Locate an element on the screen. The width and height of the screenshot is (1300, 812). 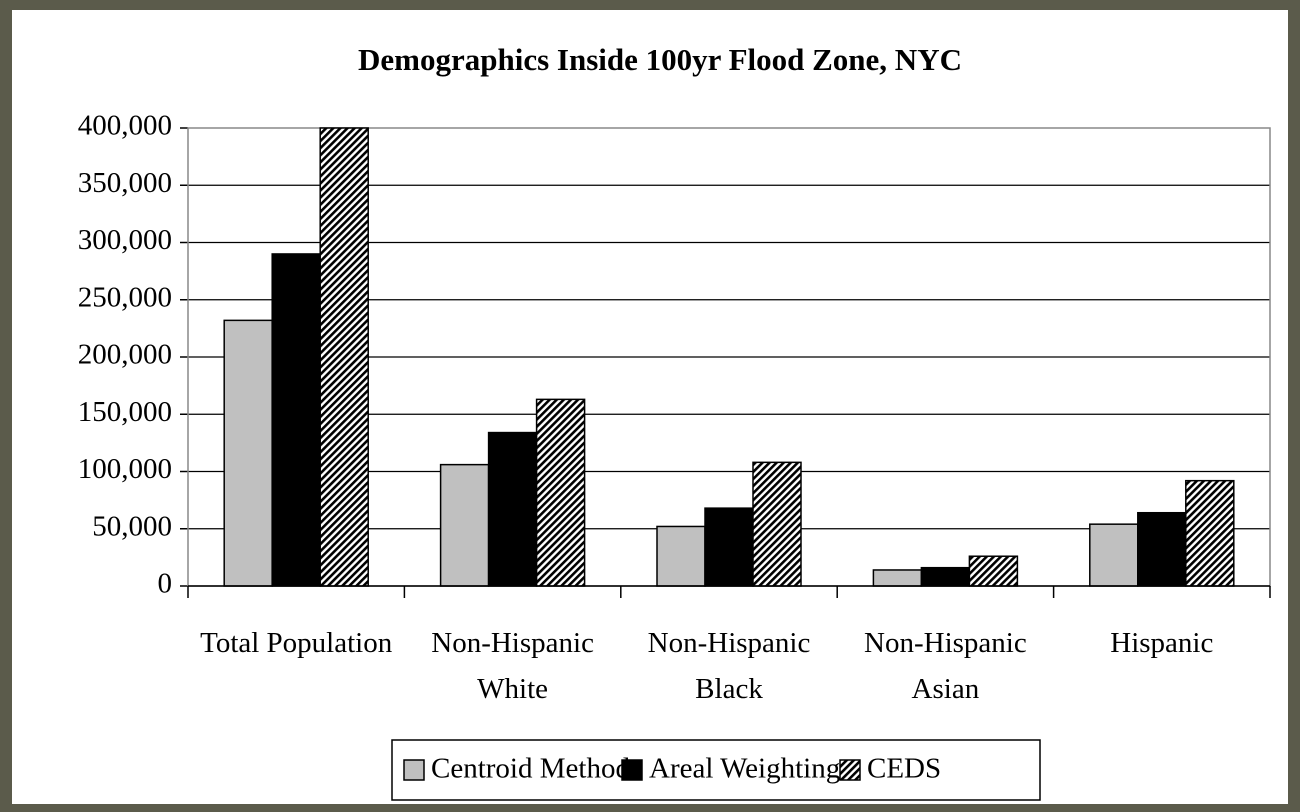
y-tick-label: 300,000 is located at coordinates (125, 240).